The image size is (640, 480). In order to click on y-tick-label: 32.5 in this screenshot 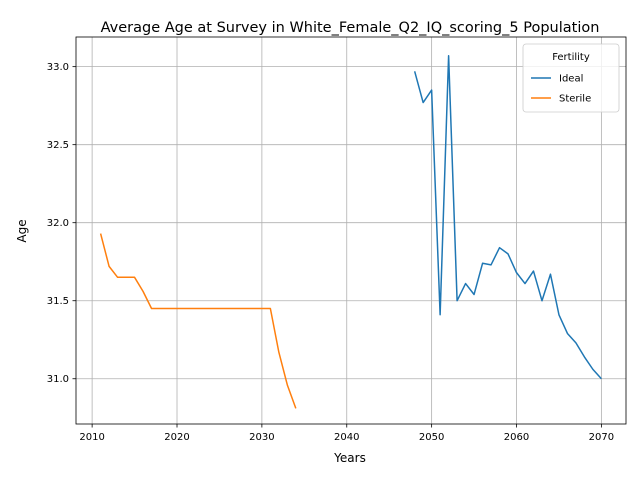, I will do `click(58, 145)`.